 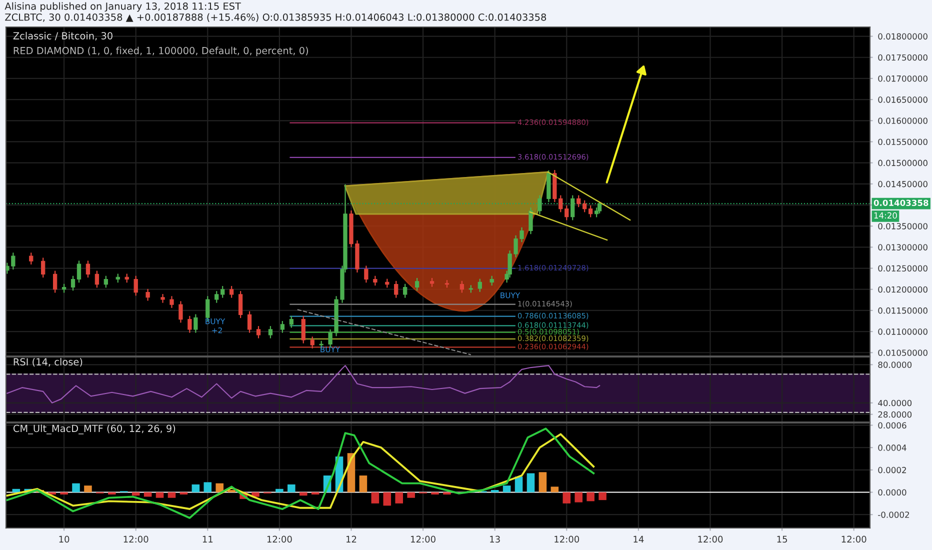 What do you see at coordinates (892, 425) in the screenshot?
I see `y-tick-label: 0.0006` at bounding box center [892, 425].